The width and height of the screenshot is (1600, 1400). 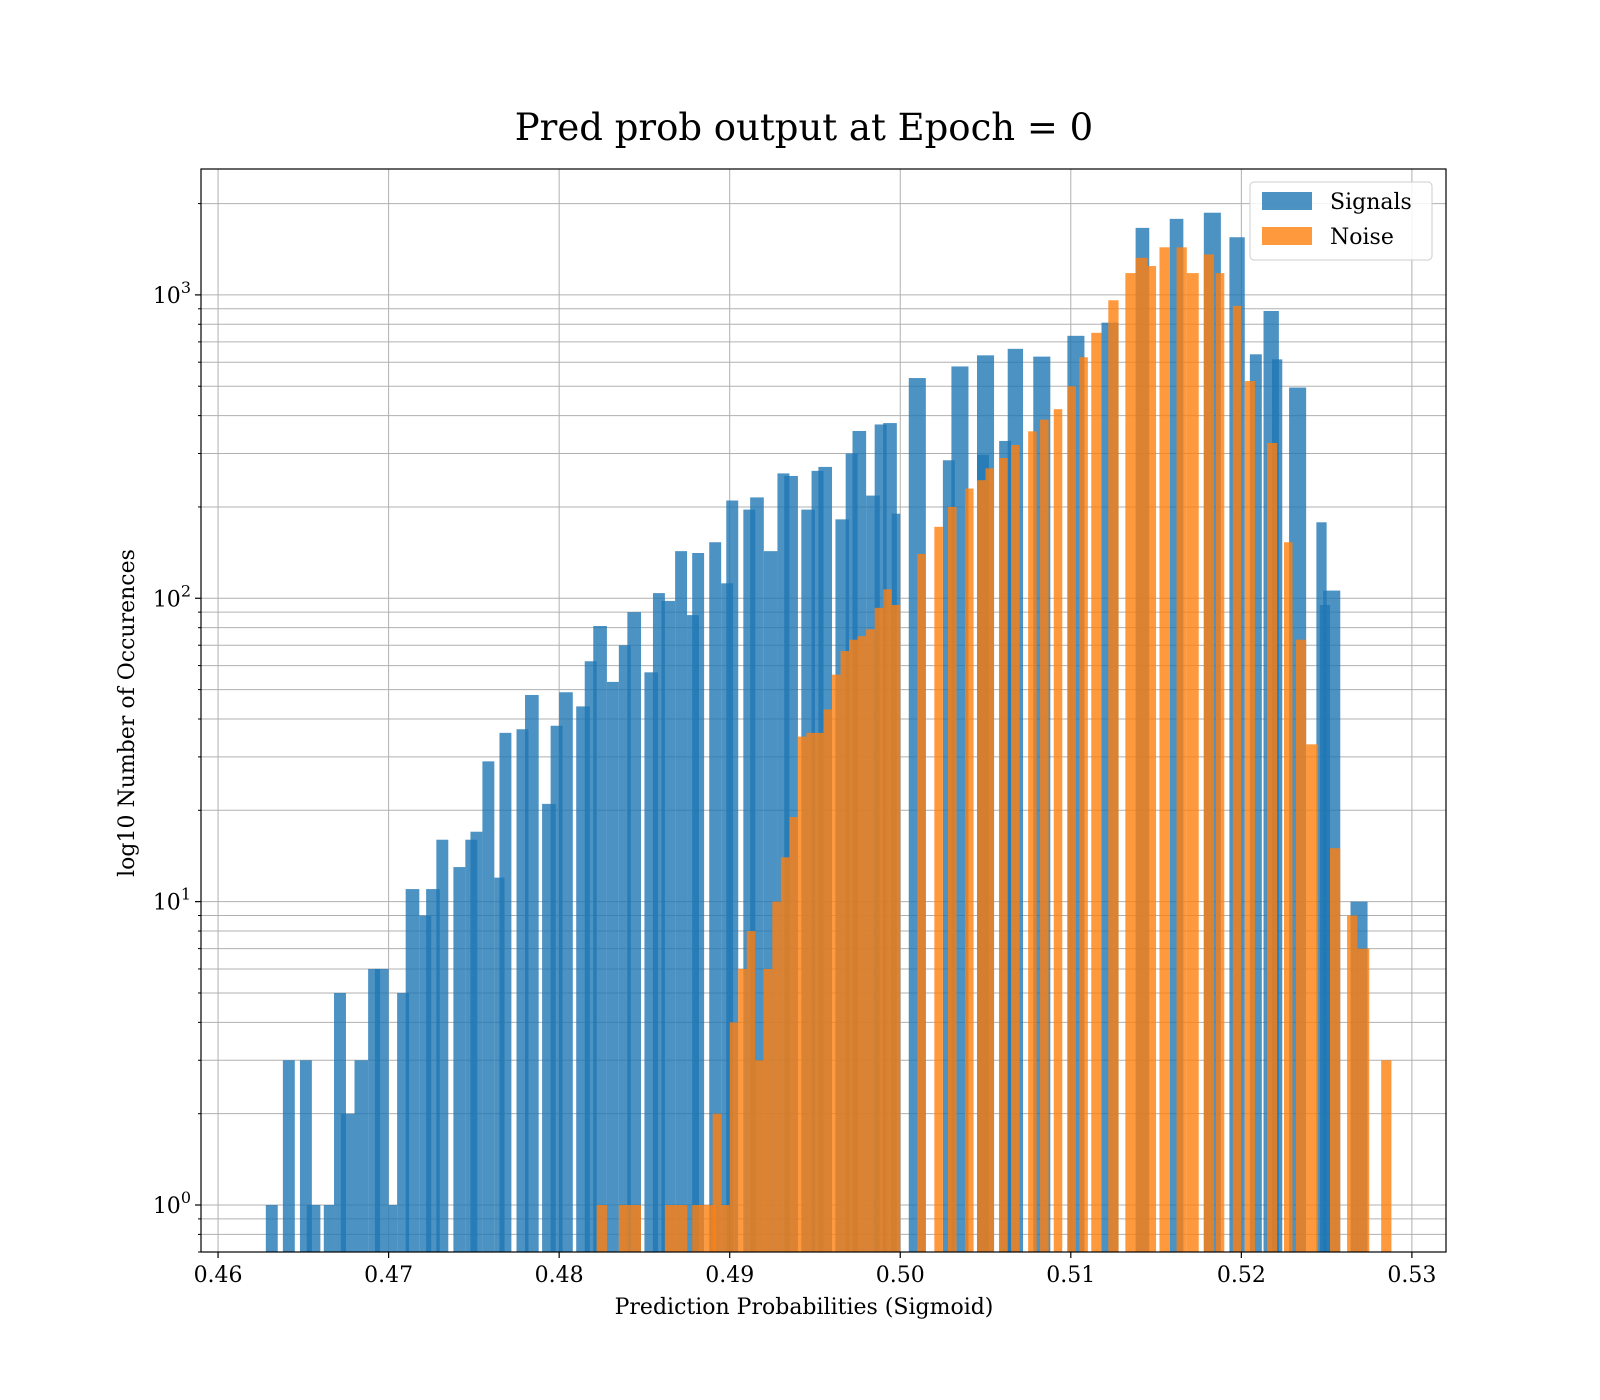 What do you see at coordinates (1070, 1275) in the screenshot?
I see `x-tick-label: 0.51` at bounding box center [1070, 1275].